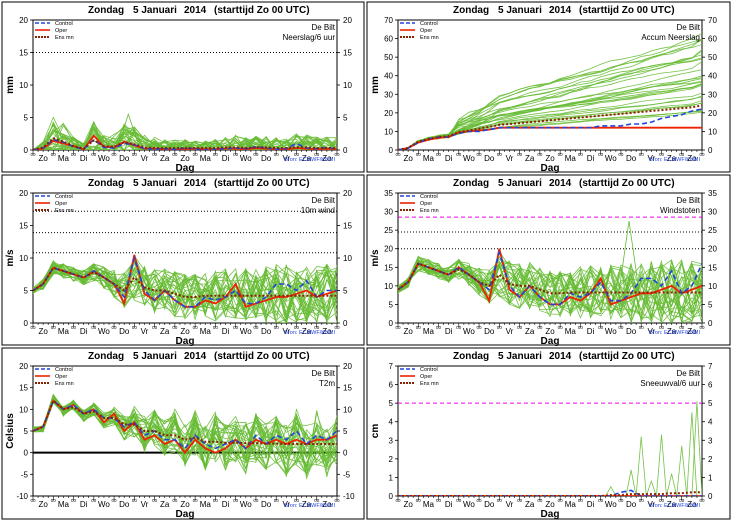 The image size is (732, 526). Describe the element at coordinates (388, 267) in the screenshot. I see `y-tick-label: 15` at that location.